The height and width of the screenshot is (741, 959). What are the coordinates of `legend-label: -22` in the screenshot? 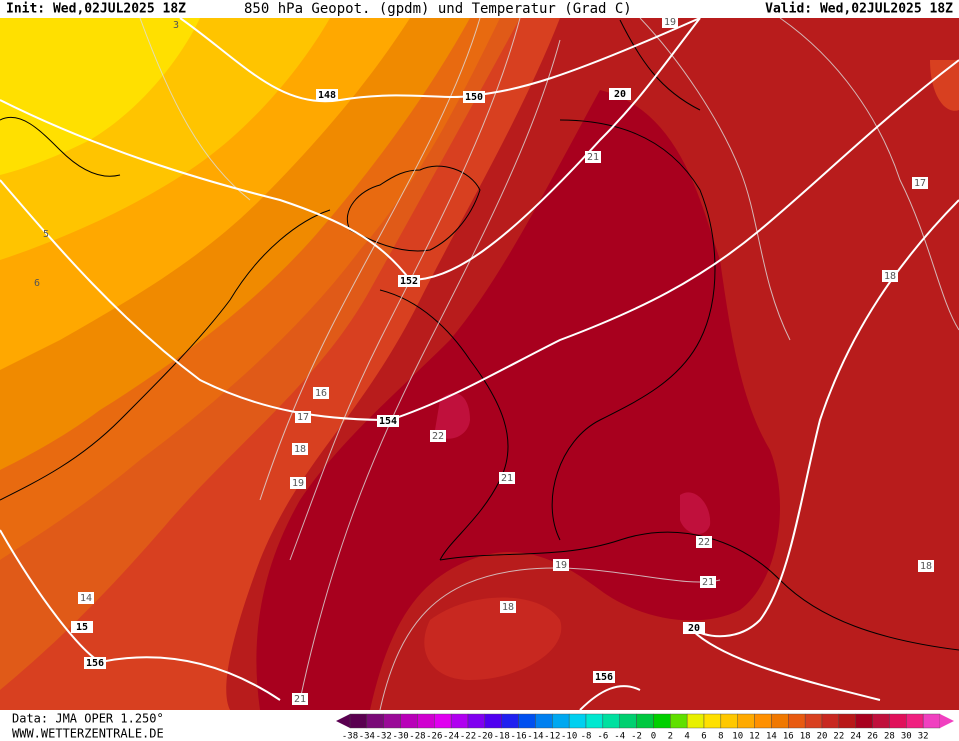 It's located at (468, 736).